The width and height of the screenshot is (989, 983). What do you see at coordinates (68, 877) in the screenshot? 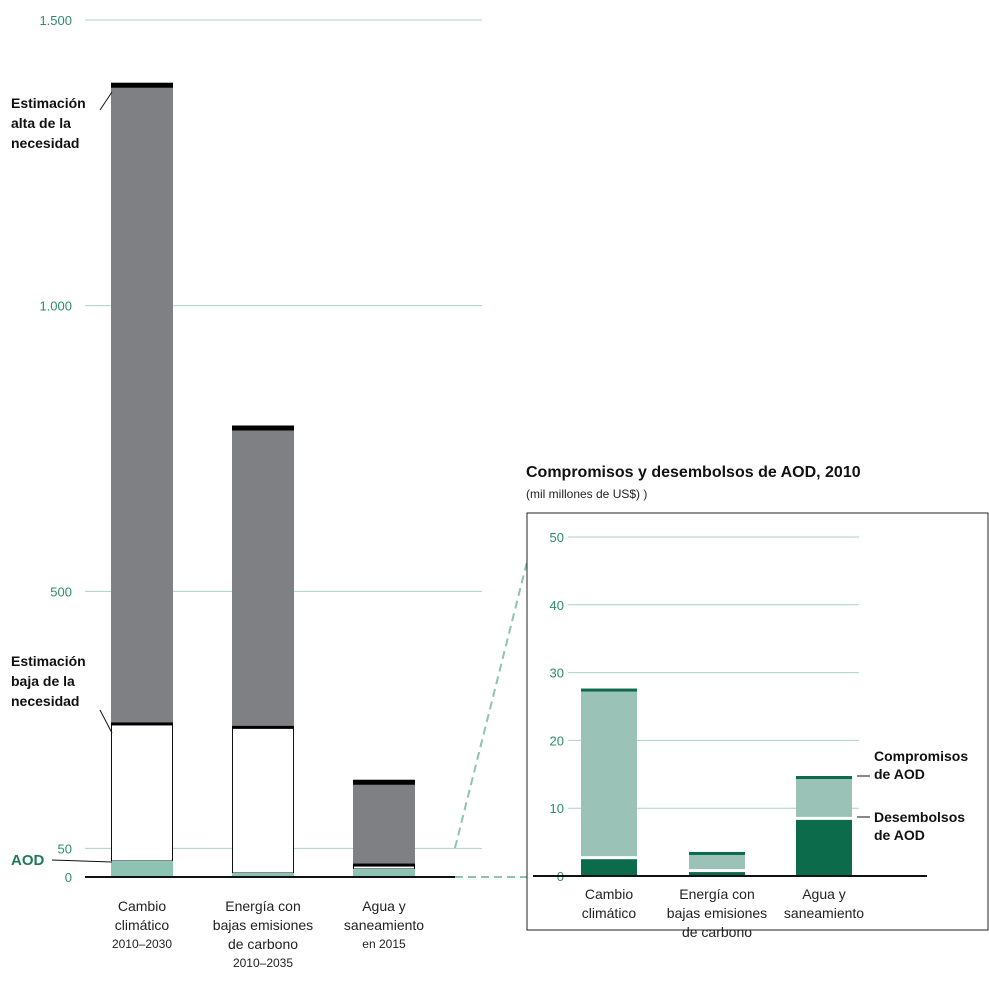
I see `y-tick-label: 0` at bounding box center [68, 877].